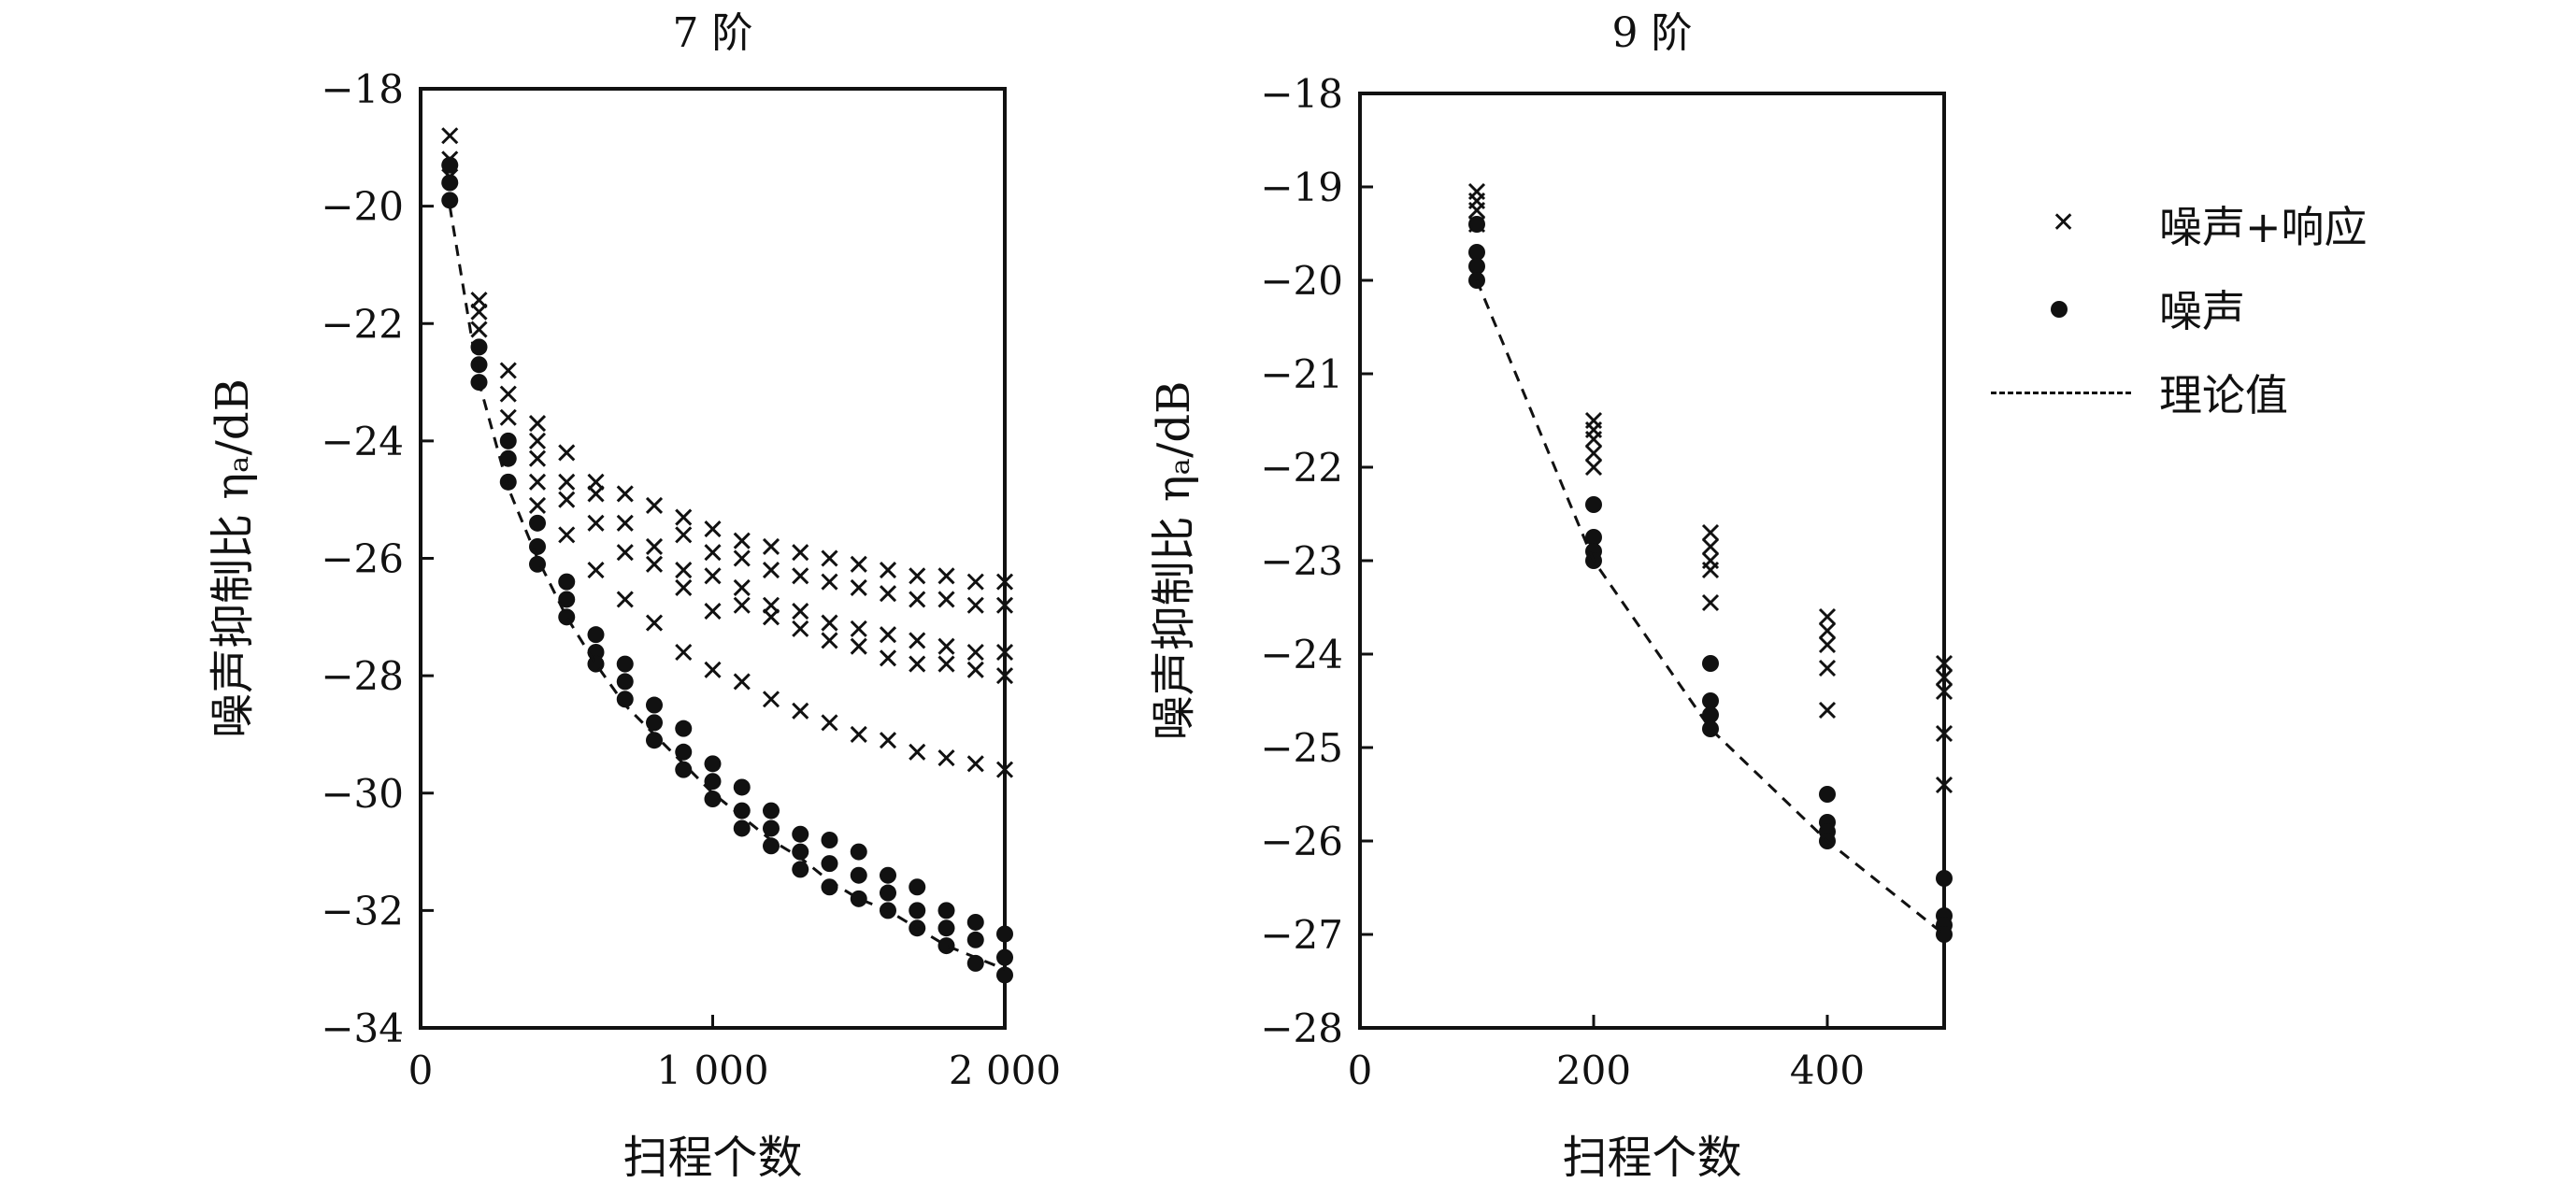 The width and height of the screenshot is (2576, 1183). What do you see at coordinates (362, 911) in the screenshot?
I see `y-tick-label: −32` at bounding box center [362, 911].